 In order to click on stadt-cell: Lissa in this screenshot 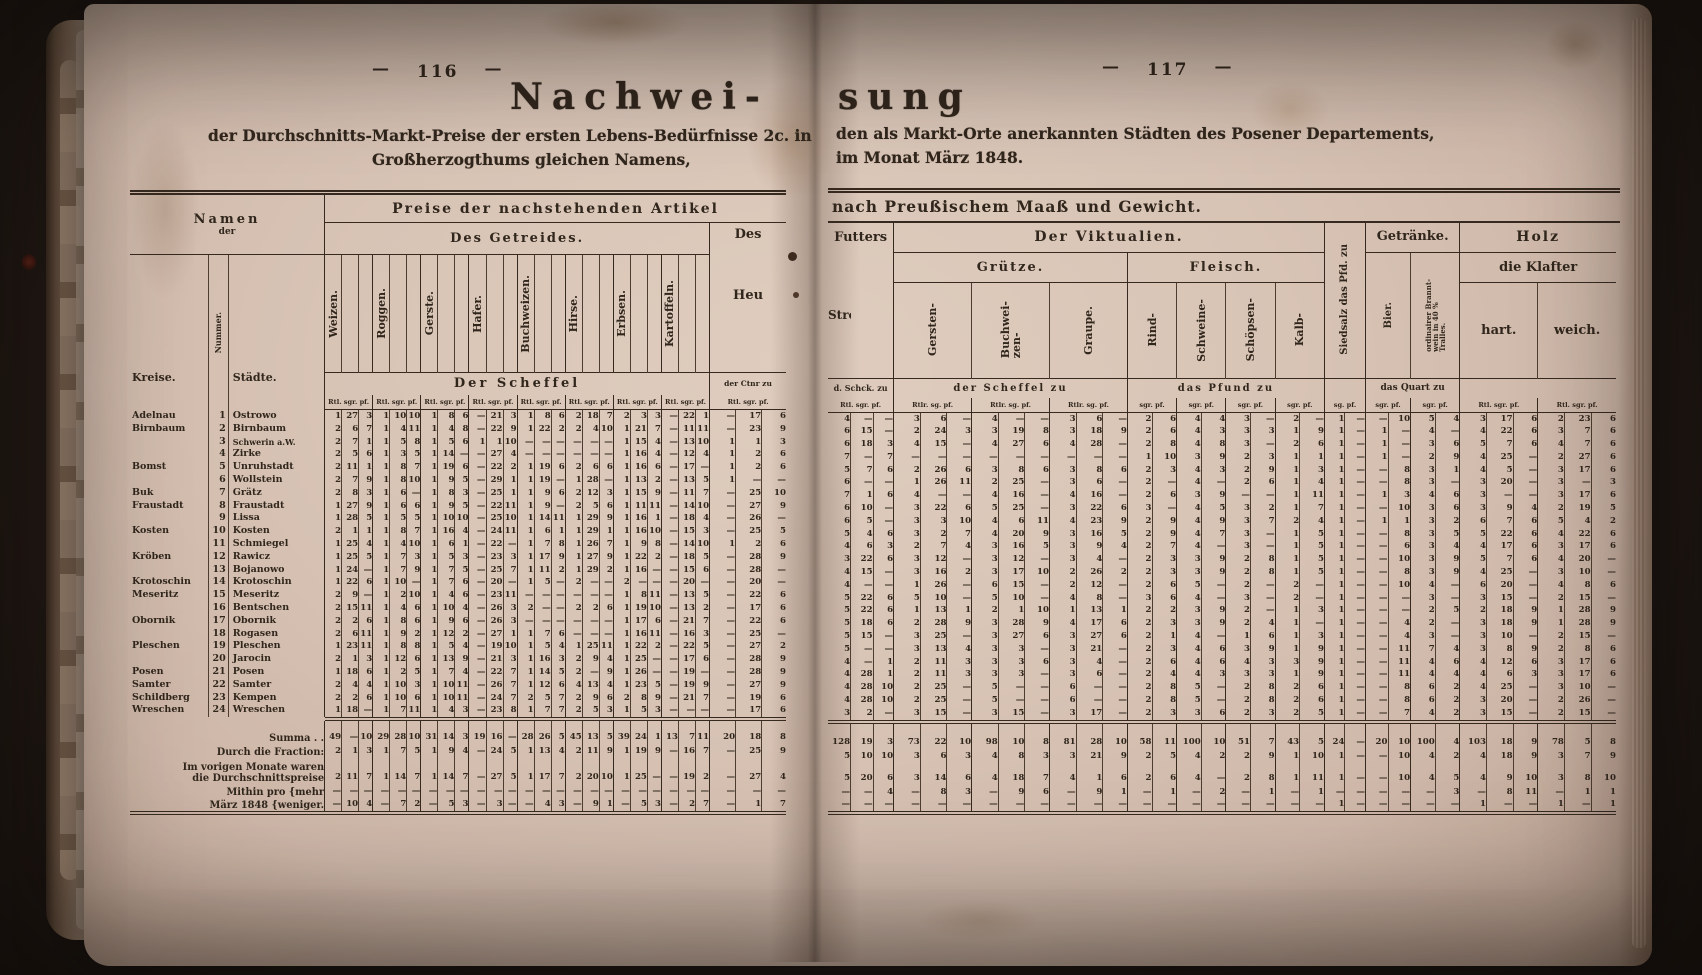, I will do `click(276, 519)`.